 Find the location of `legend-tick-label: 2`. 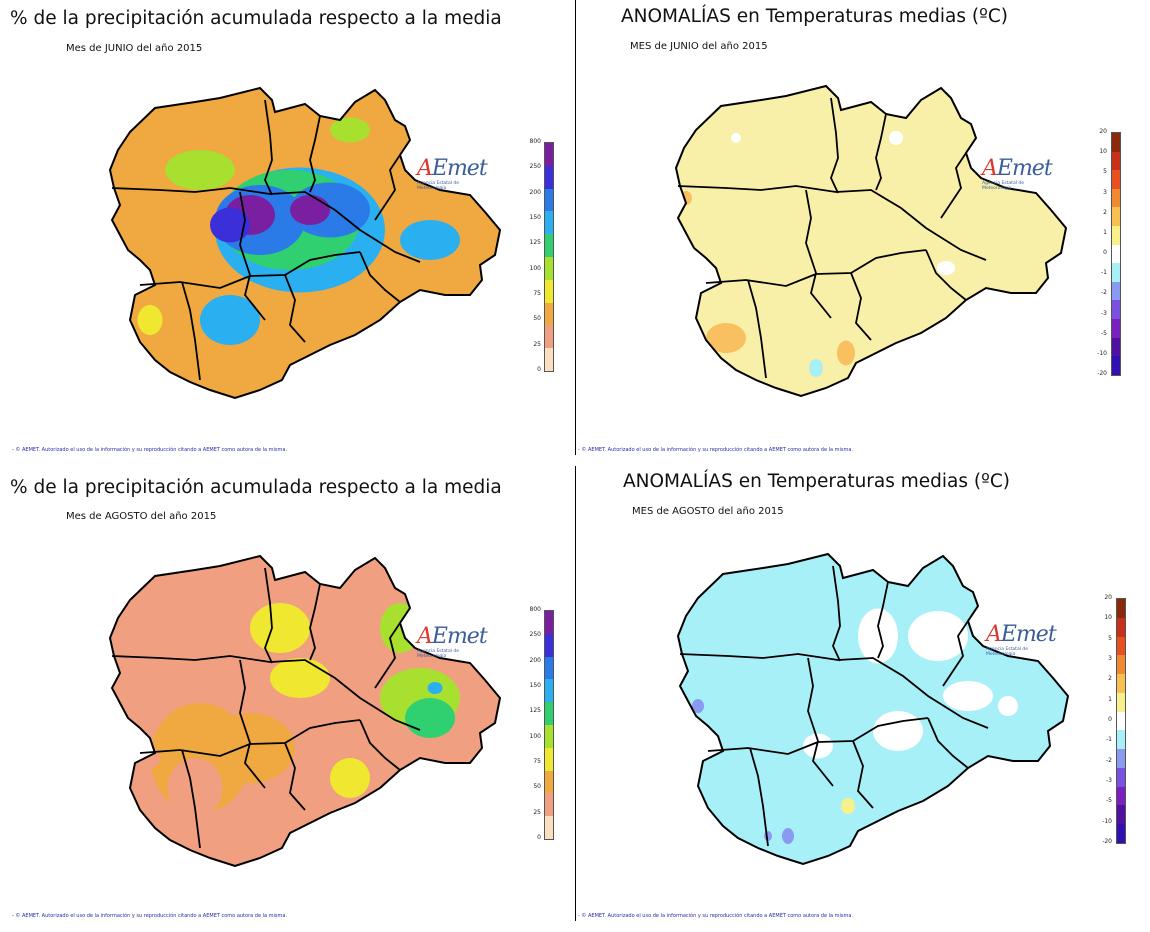

legend-tick-label: 2 is located at coordinates (1110, 679).